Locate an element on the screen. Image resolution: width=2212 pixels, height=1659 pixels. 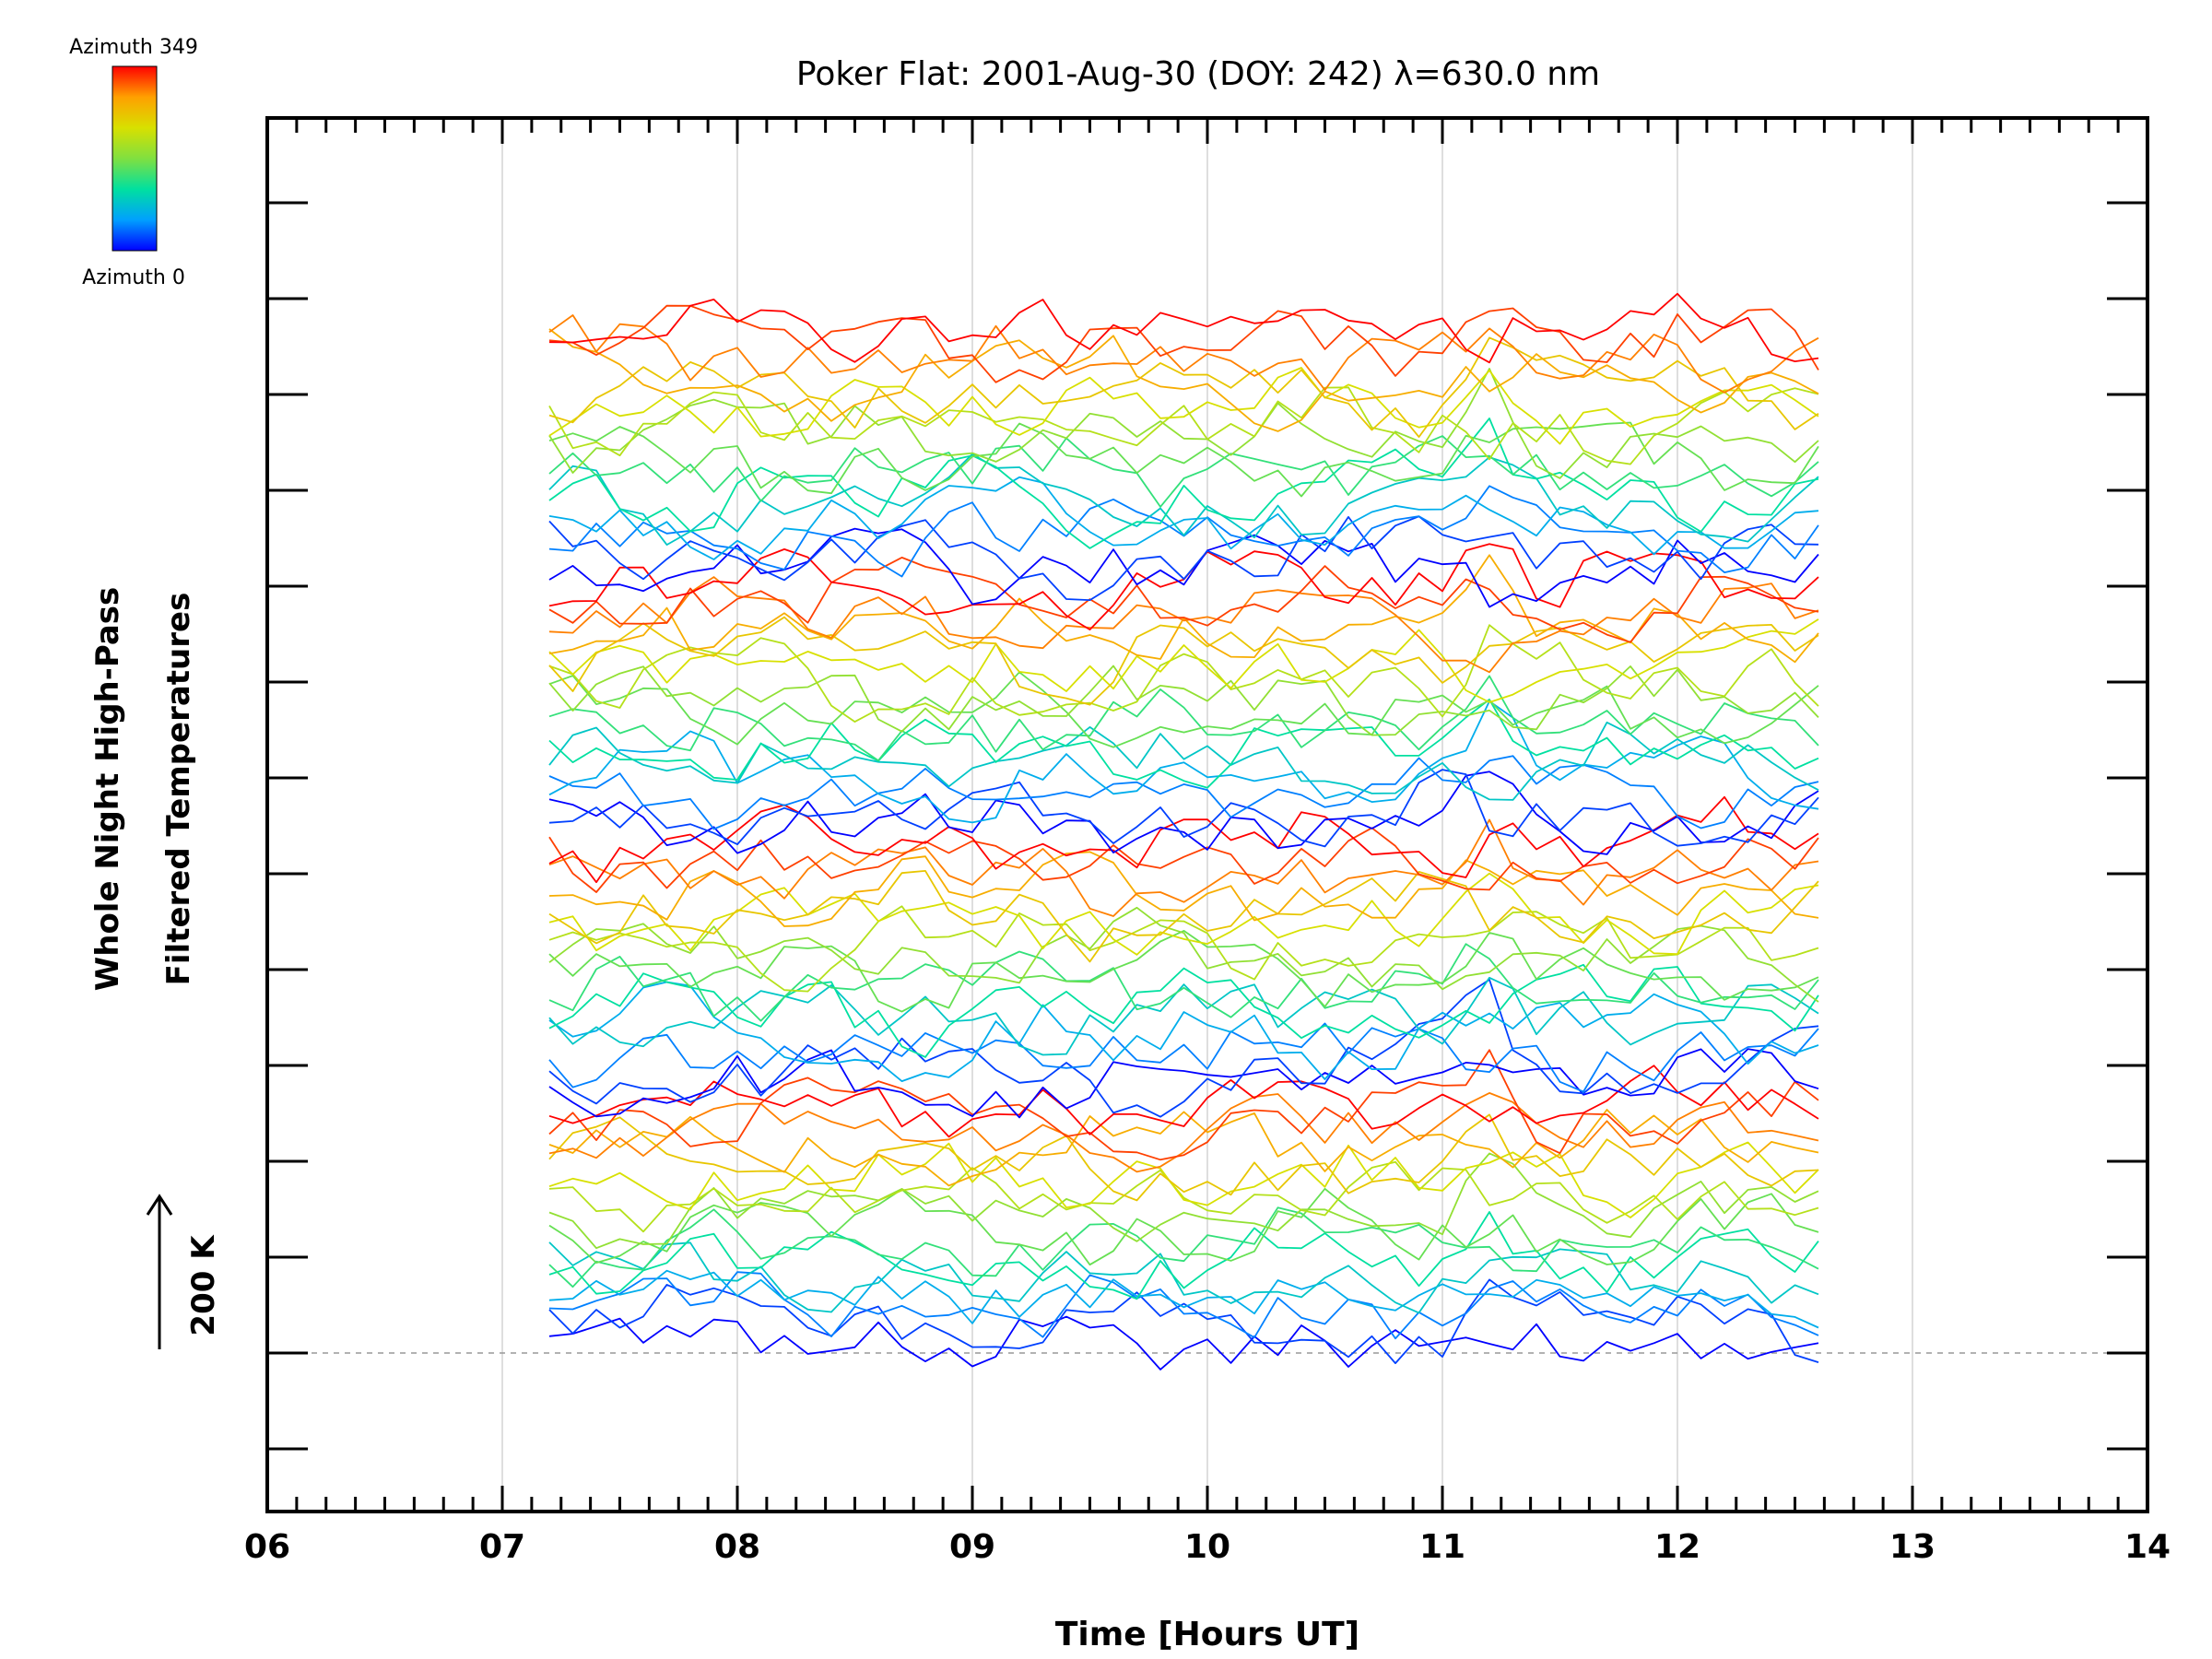
x-axis-label: Time [Hours UT] is located at coordinates (1207, 1634).